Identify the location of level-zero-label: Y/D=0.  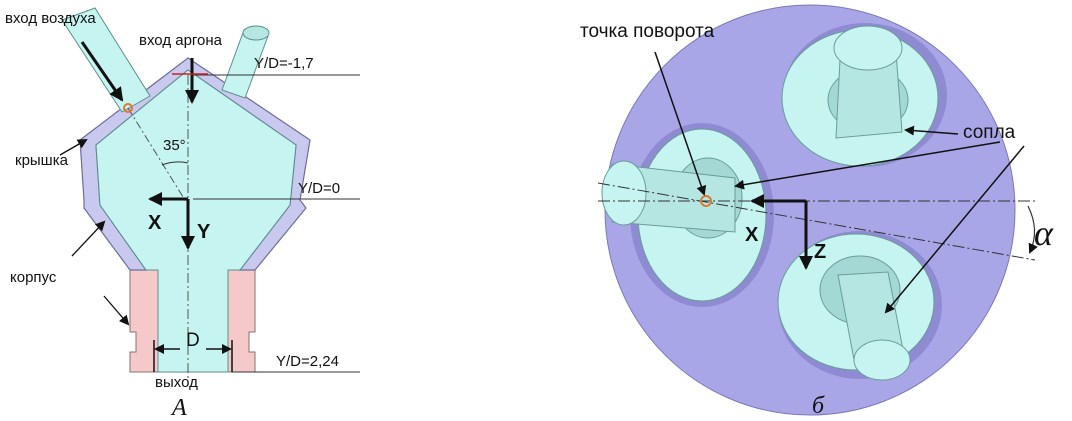
(319, 188).